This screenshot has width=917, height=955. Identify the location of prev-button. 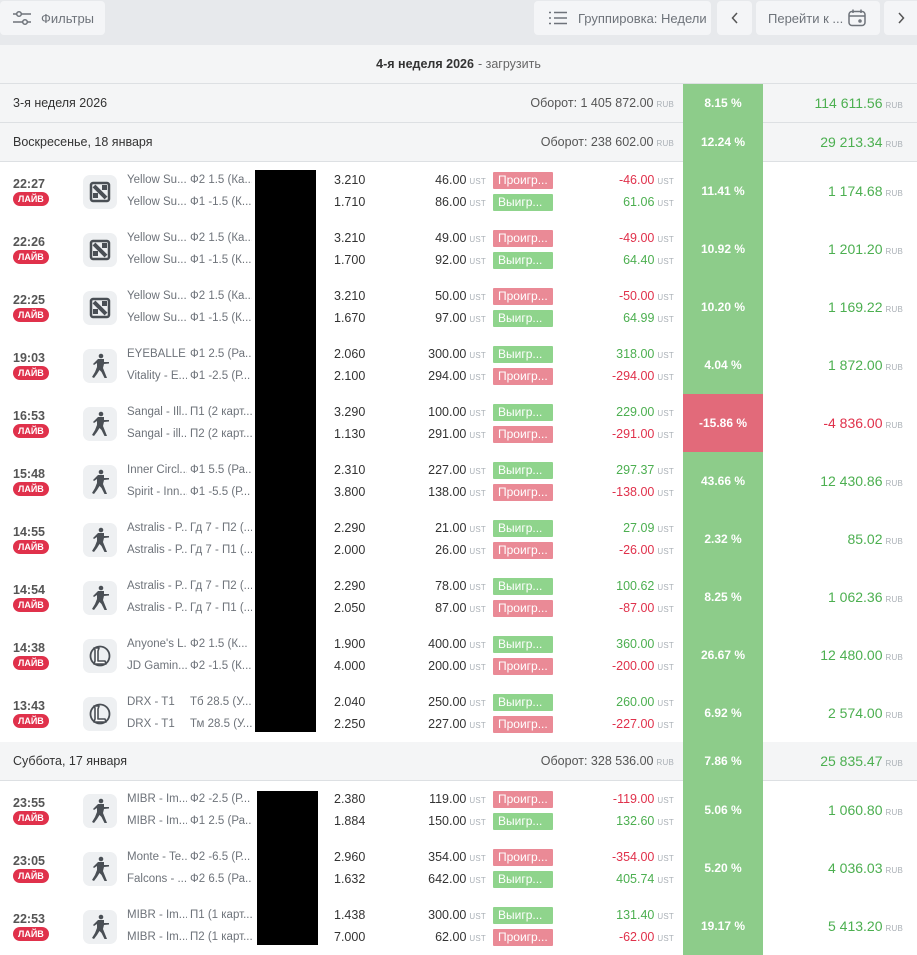
(734, 18).